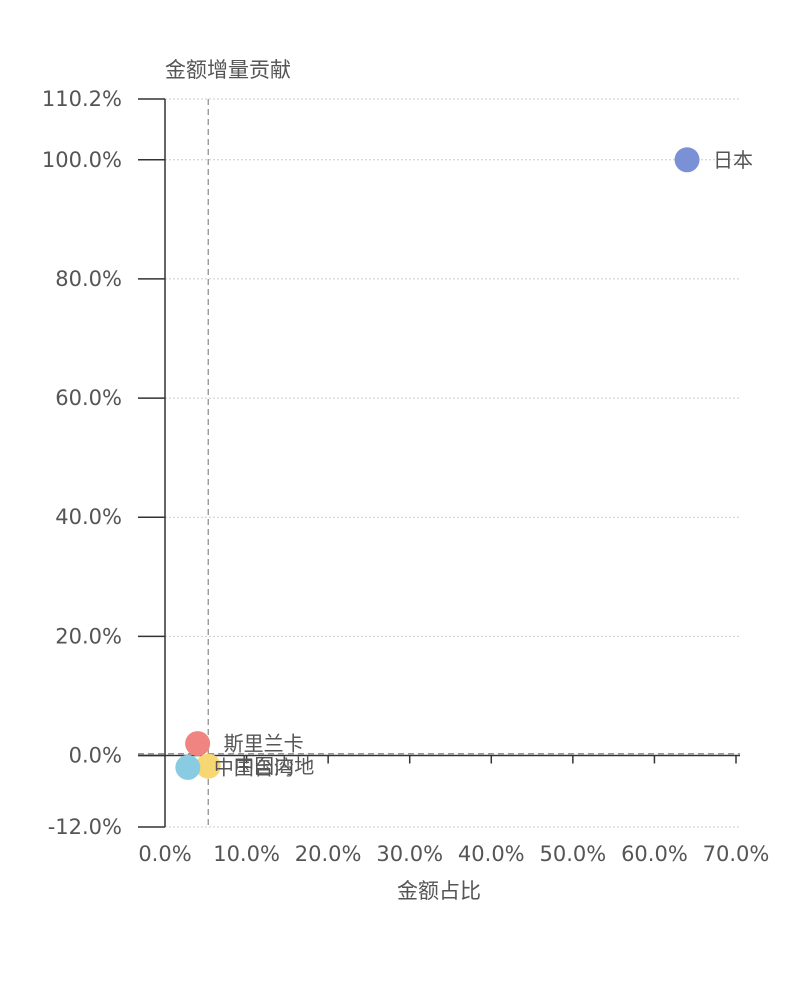 The width and height of the screenshot is (804, 984). Describe the element at coordinates (572, 854) in the screenshot. I see `x-tick-label: 50.0%` at that location.